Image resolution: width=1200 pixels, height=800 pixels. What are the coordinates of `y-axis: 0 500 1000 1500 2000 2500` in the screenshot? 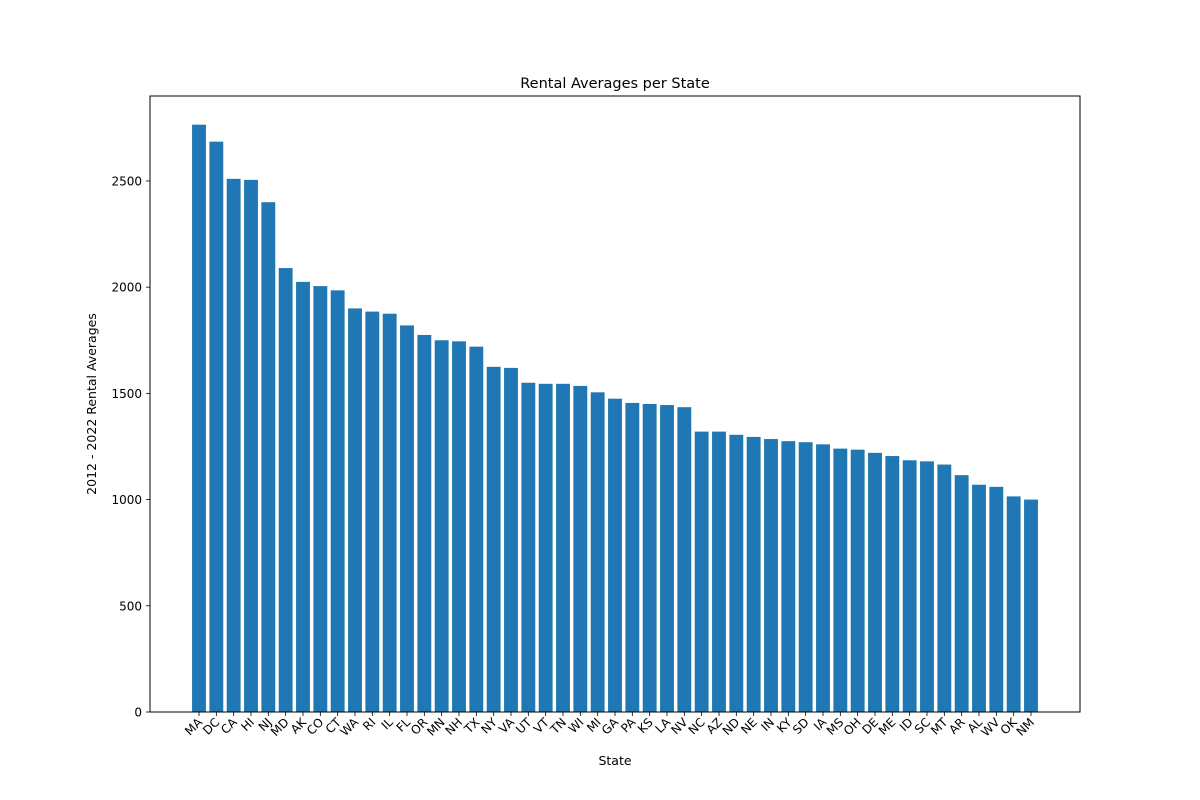 It's located at (130, 447).